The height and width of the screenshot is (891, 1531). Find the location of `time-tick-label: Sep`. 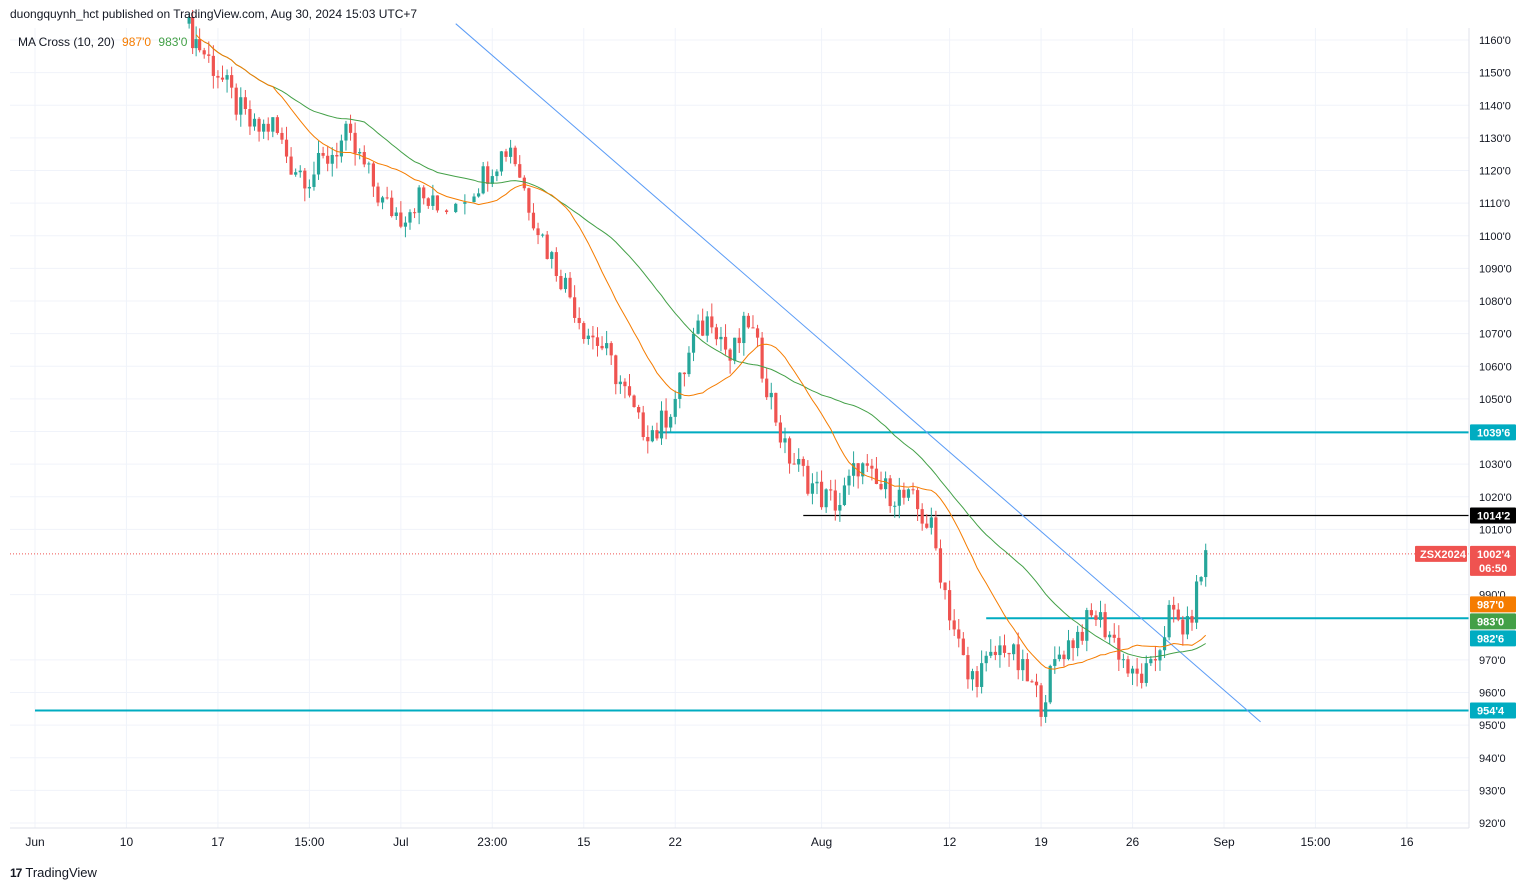

time-tick-label: Sep is located at coordinates (1224, 842).